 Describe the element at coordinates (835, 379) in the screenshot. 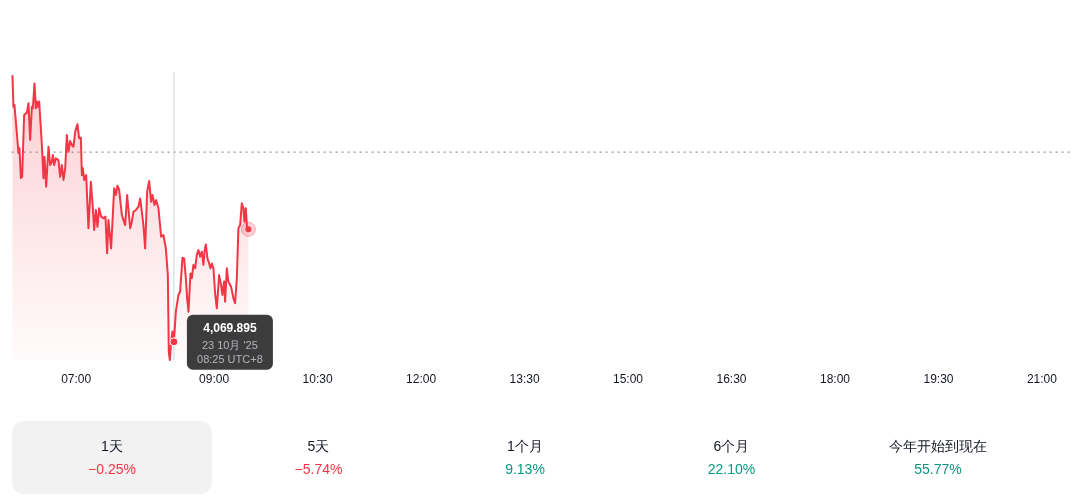

I see `x-tick-label: 18:00` at that location.